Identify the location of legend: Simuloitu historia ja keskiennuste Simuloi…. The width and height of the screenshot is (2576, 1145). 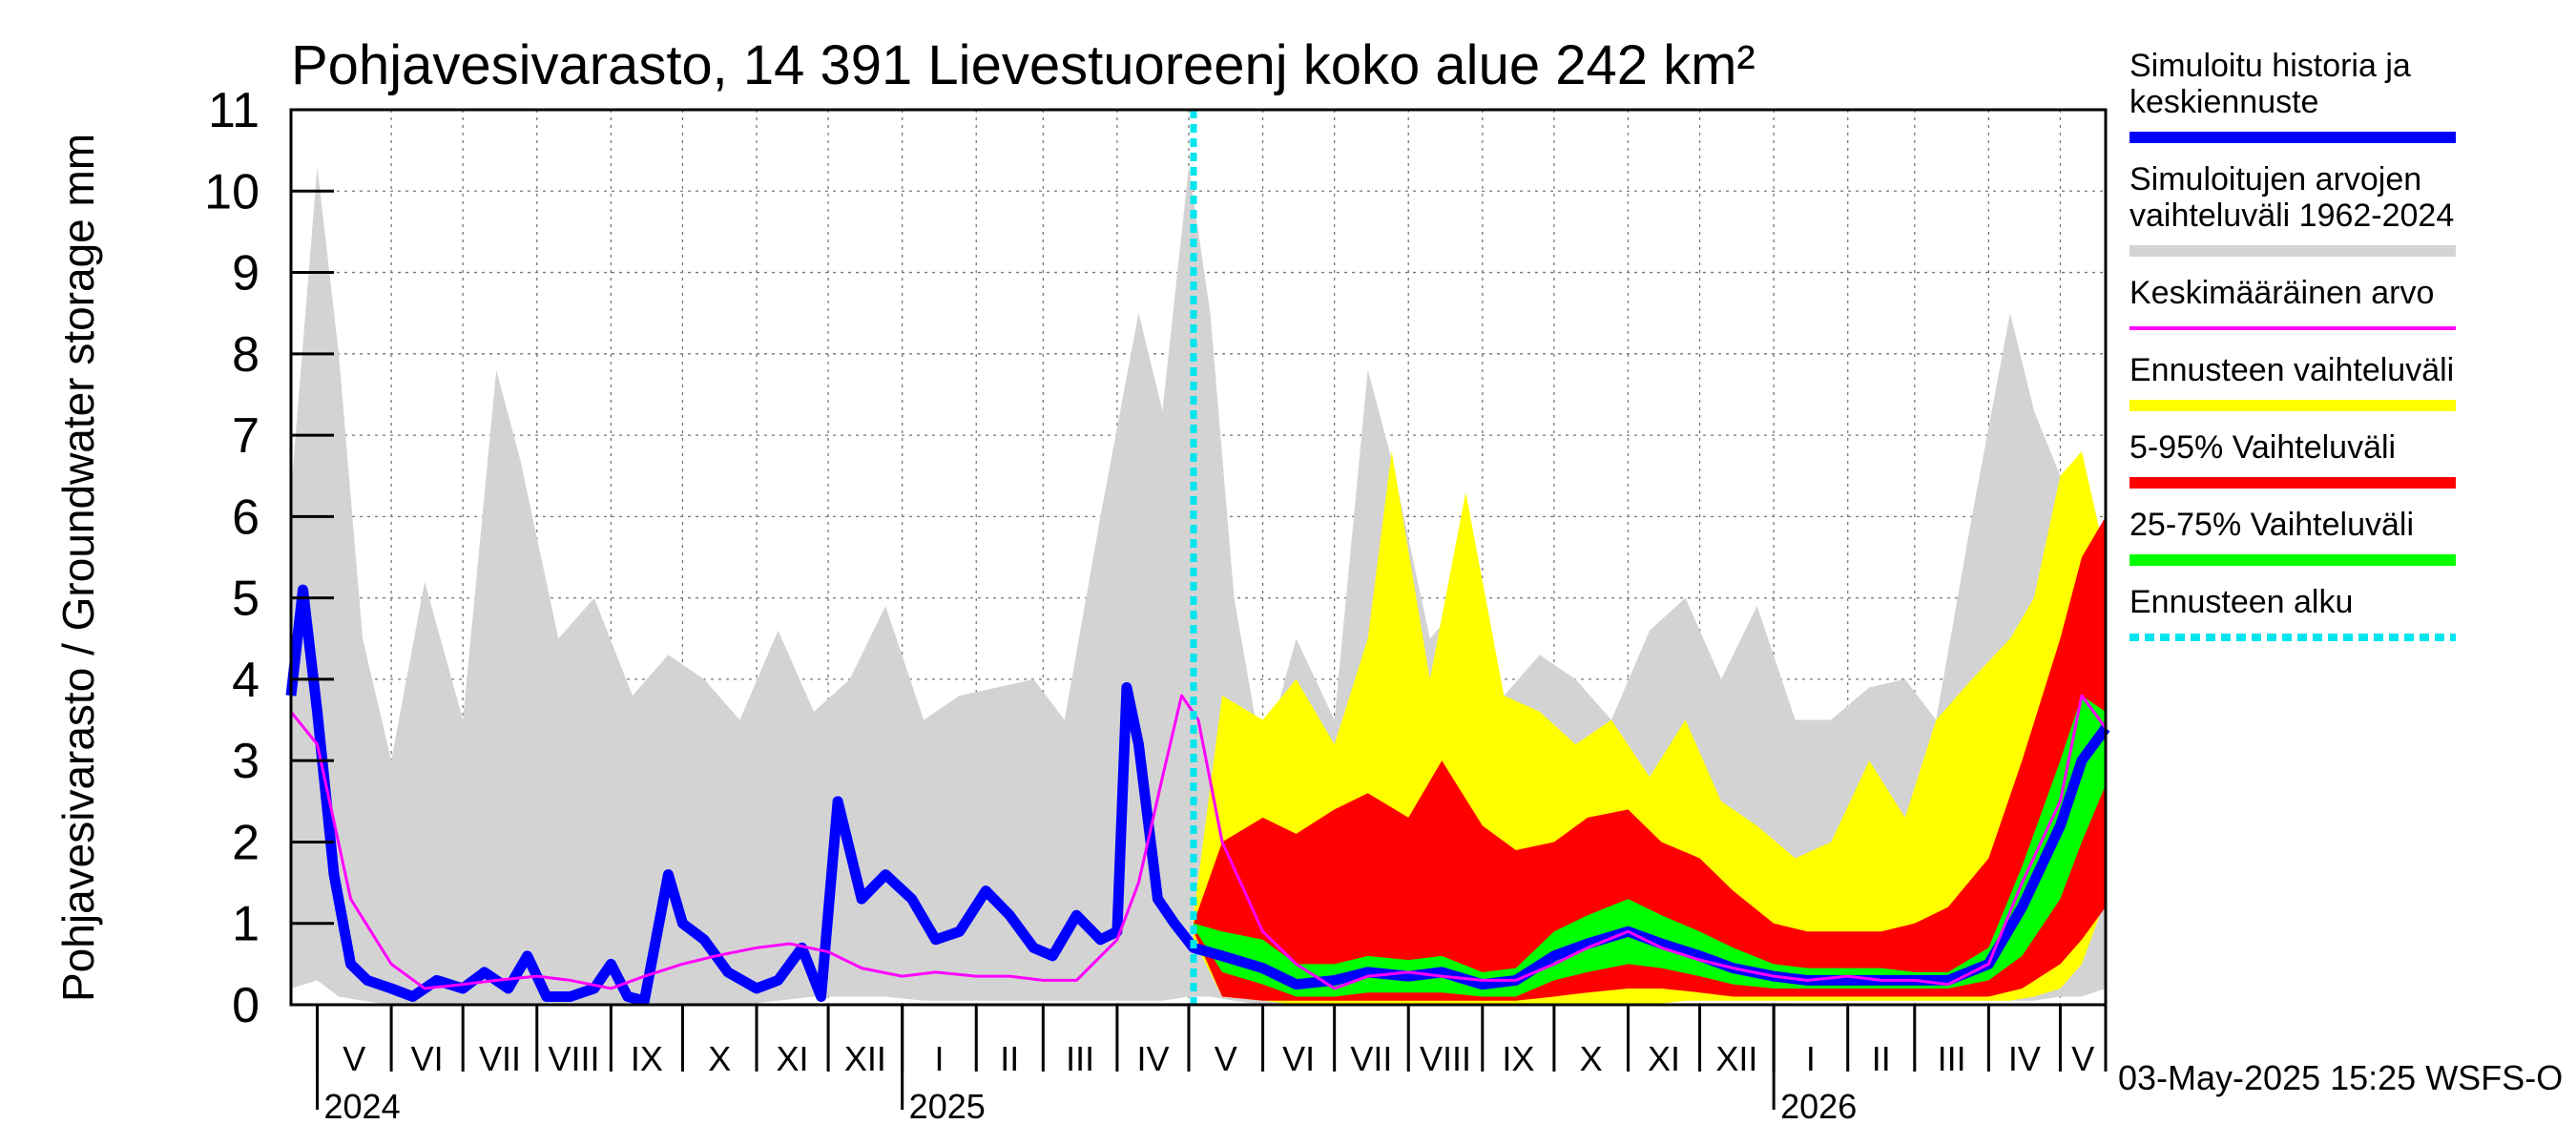
(2292, 344).